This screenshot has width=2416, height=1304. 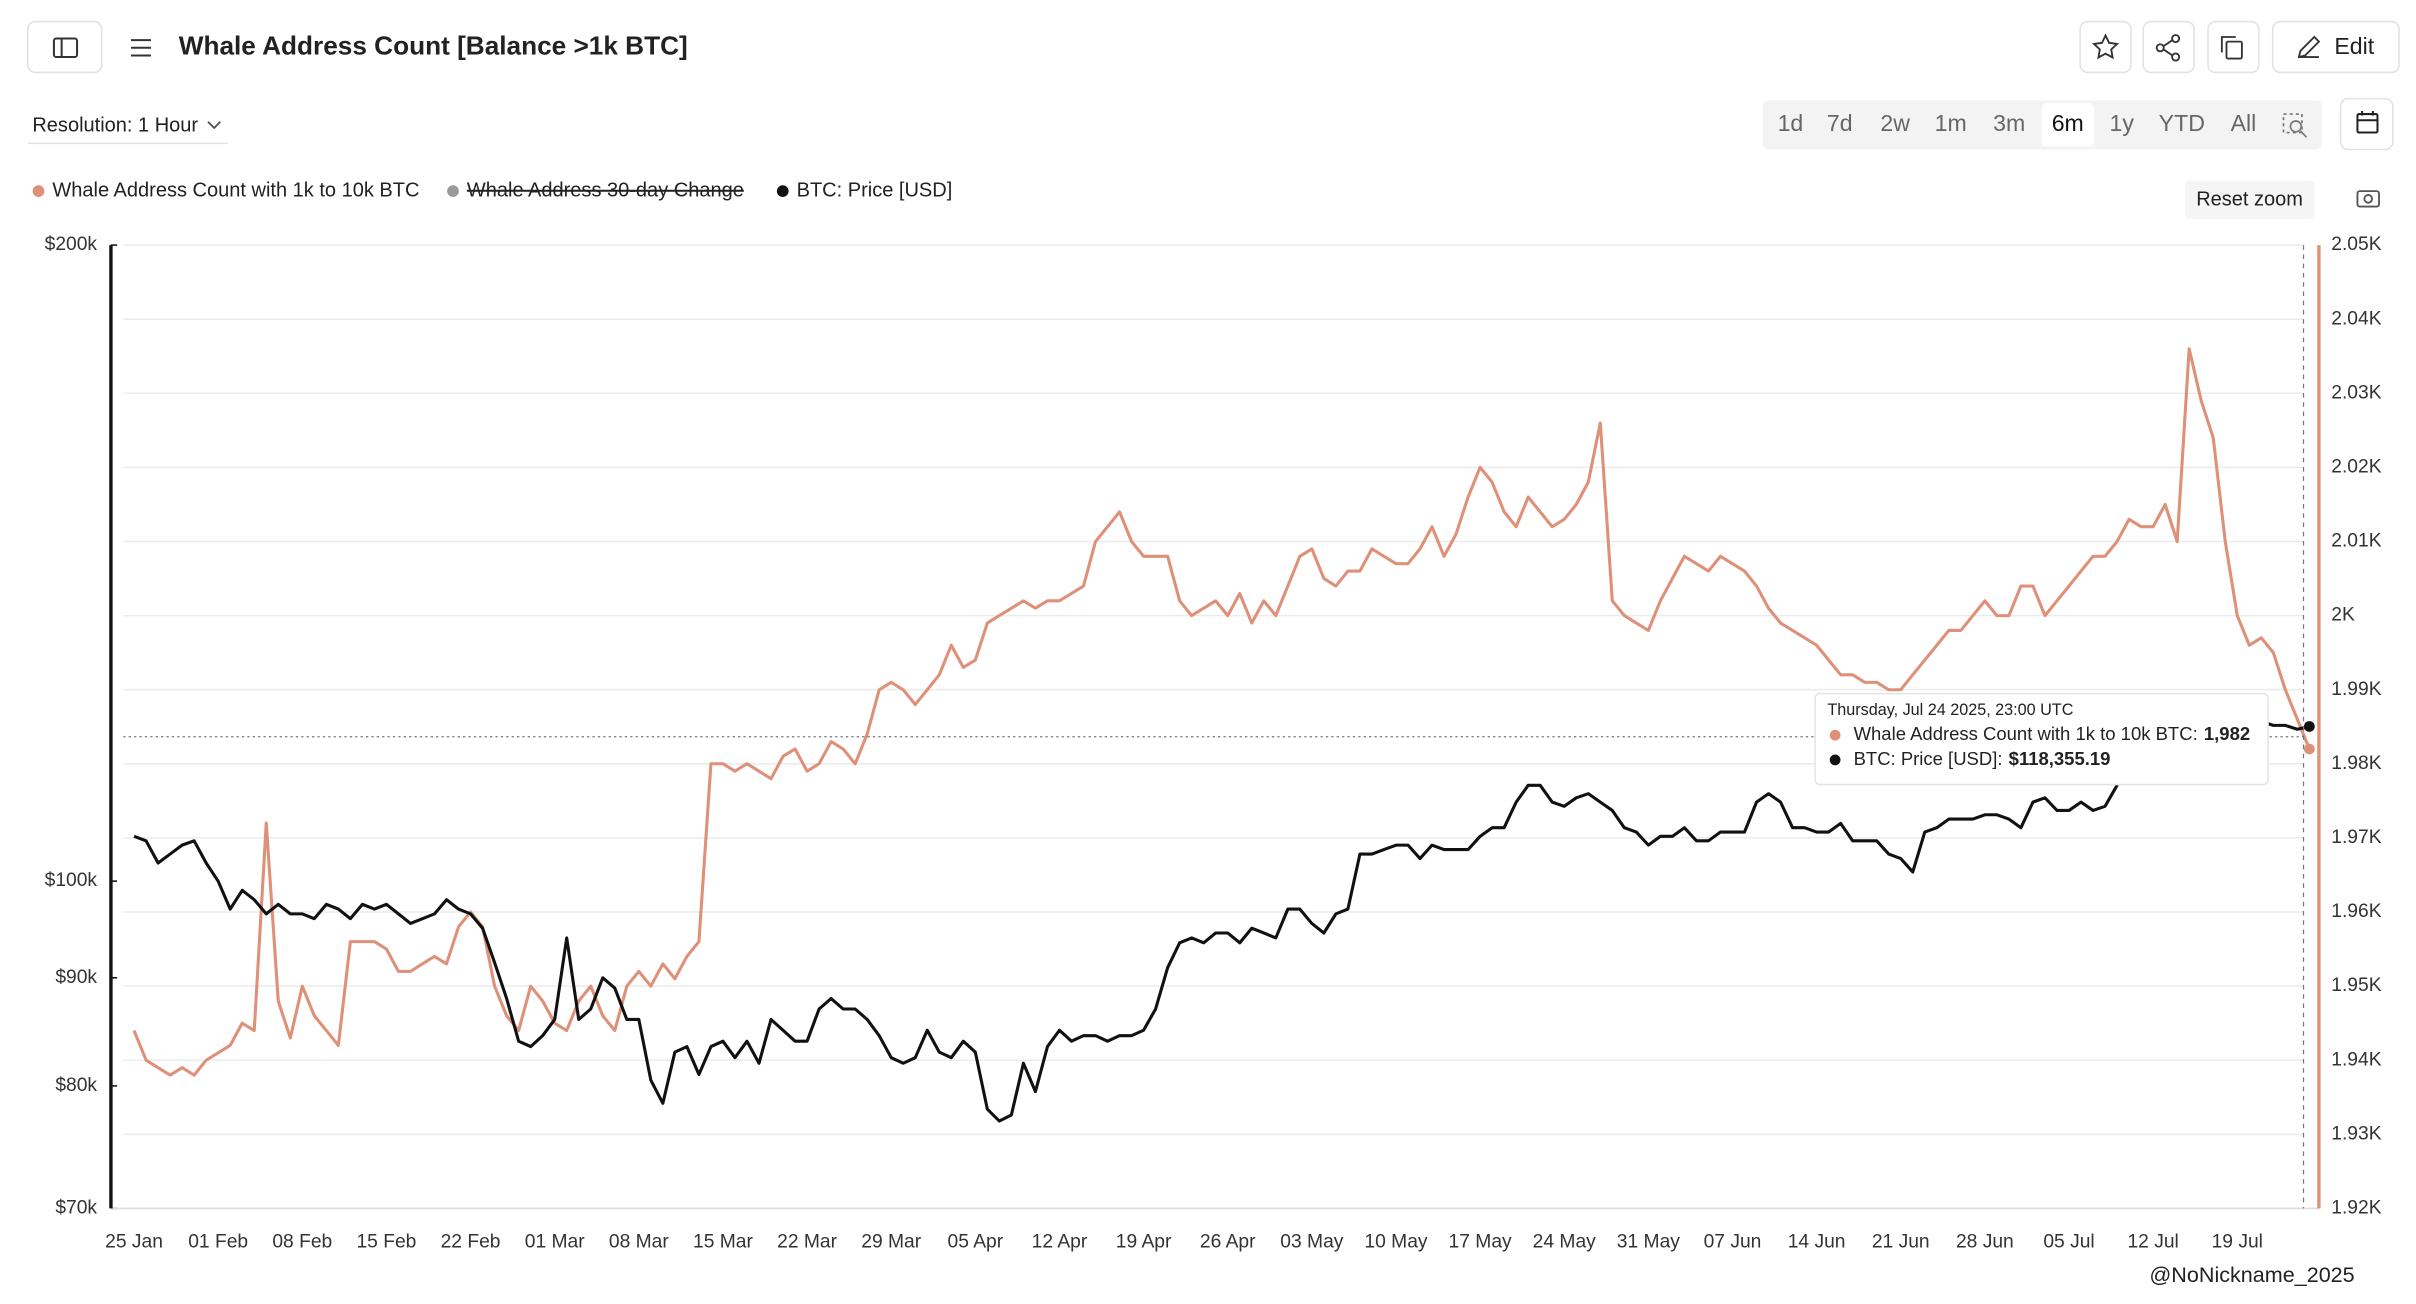 I want to click on edit-label: Edit, so click(x=2354, y=46).